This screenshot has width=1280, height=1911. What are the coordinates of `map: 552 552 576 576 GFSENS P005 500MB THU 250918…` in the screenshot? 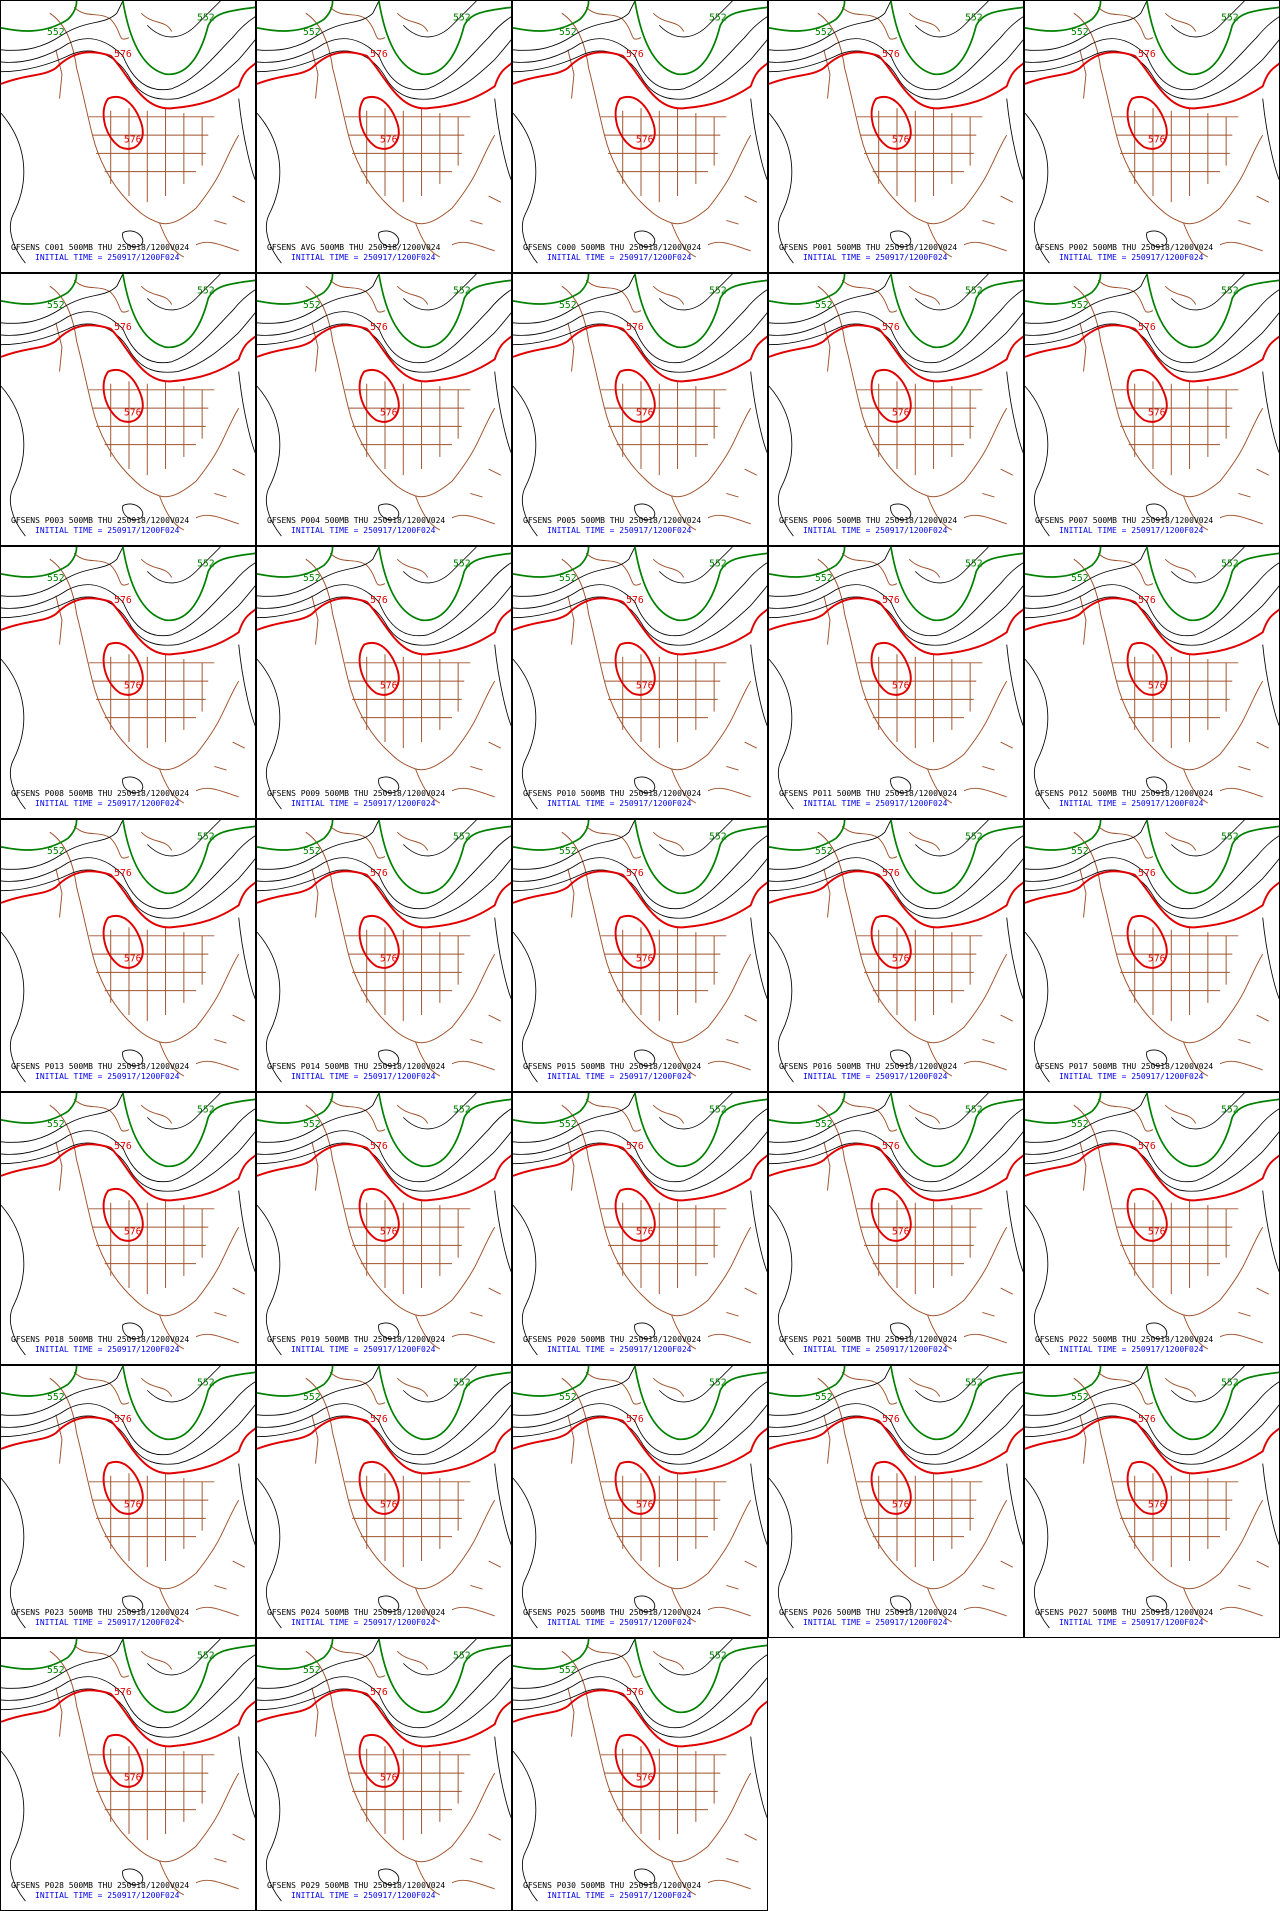 It's located at (640, 406).